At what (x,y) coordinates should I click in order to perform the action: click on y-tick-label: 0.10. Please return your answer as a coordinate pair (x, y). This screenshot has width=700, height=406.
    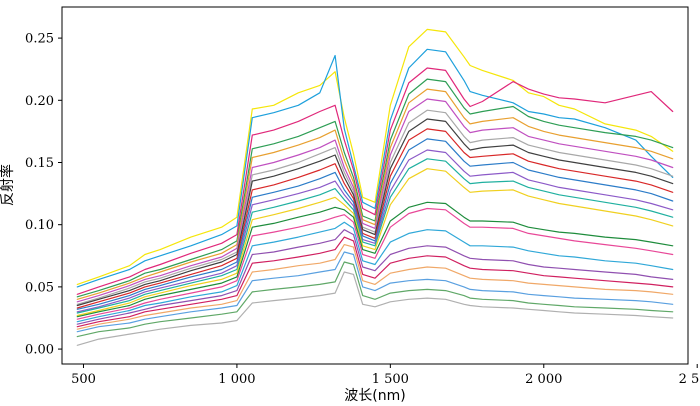
    Looking at the image, I should click on (39, 225).